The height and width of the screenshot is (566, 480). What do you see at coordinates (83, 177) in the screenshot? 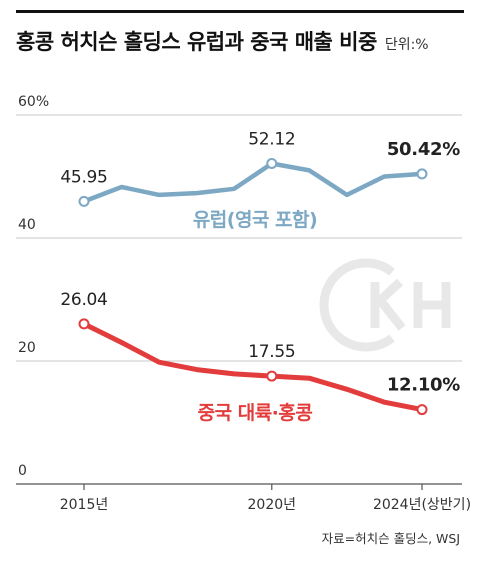
I see `data-label: 45.95` at bounding box center [83, 177].